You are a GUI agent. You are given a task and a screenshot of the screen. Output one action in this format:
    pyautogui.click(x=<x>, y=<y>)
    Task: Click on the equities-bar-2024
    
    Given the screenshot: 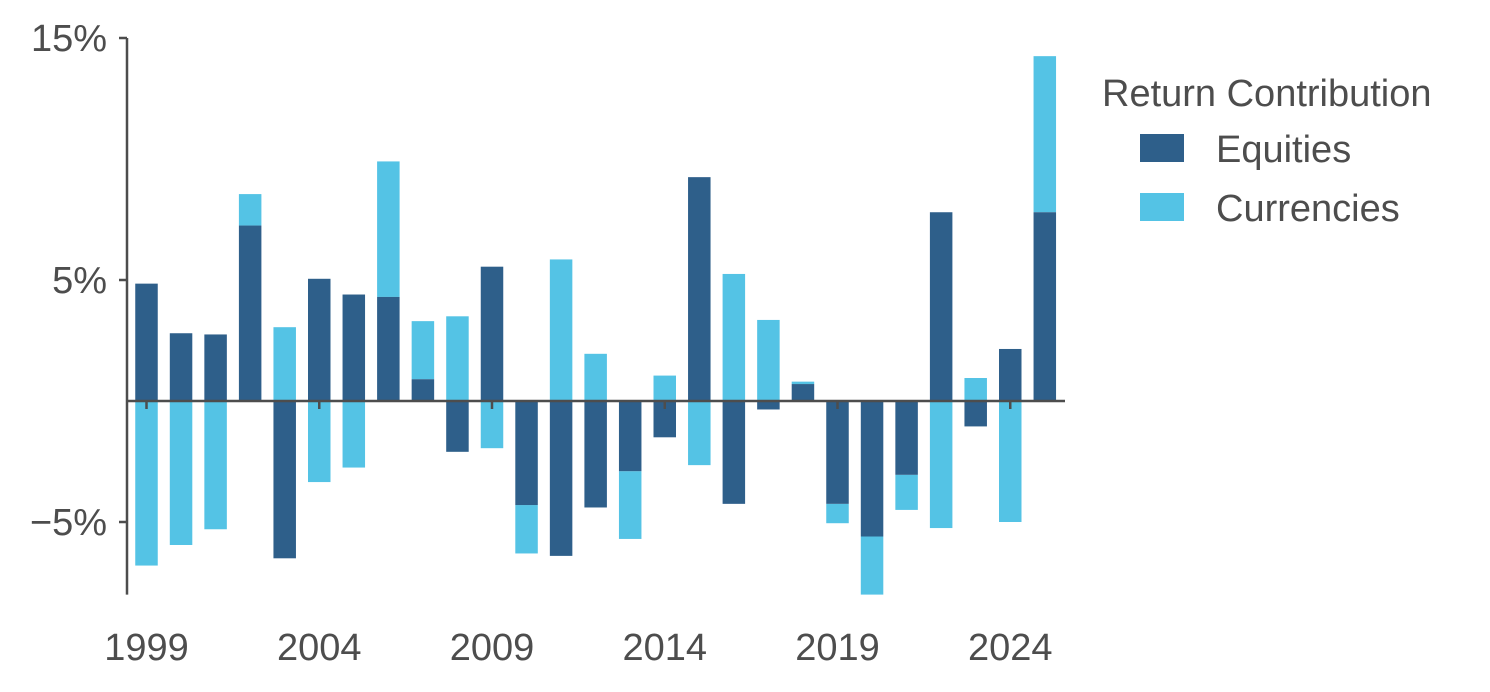 What is the action you would take?
    pyautogui.click(x=1010, y=374)
    